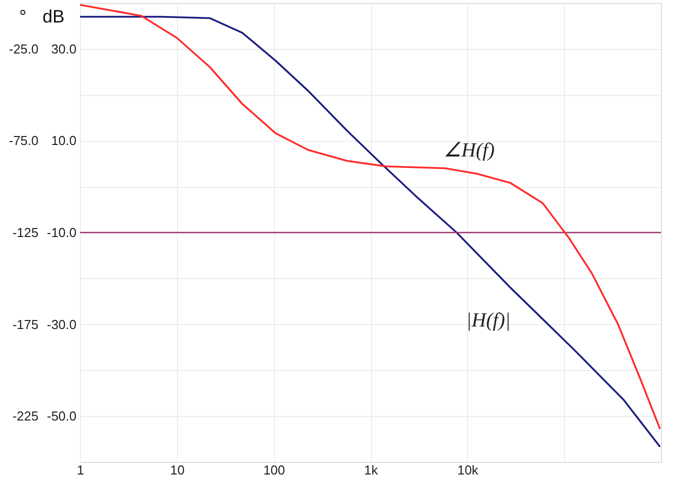 Image resolution: width=680 pixels, height=480 pixels. I want to click on x-tick-label: 100, so click(274, 470).